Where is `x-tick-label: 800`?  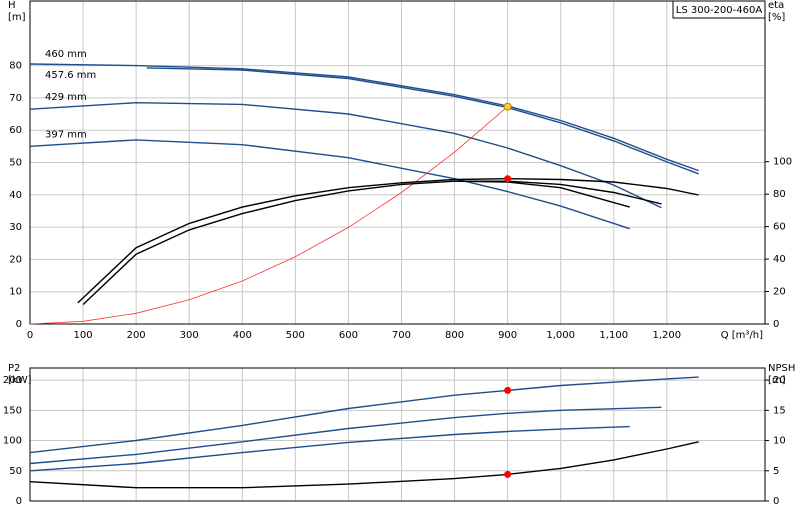 x-tick-label: 800 is located at coordinates (454, 335).